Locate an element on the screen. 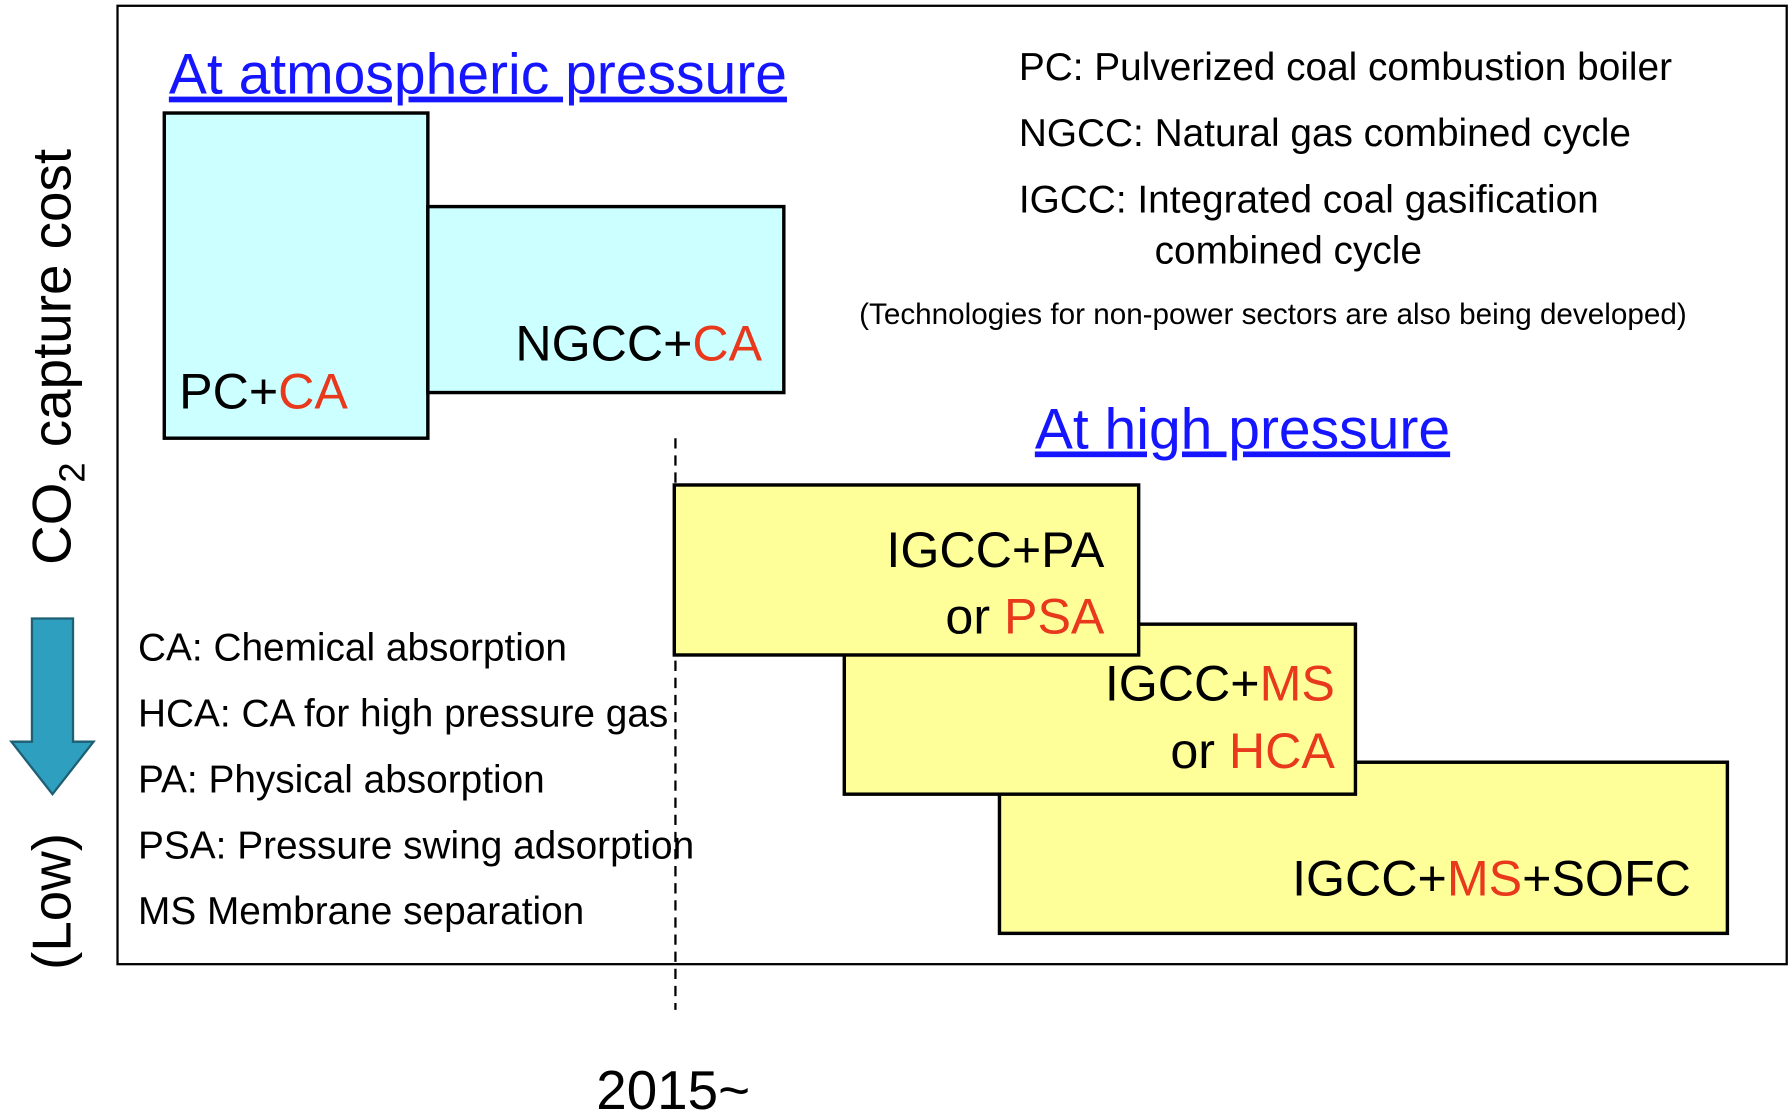  tech-box: IGCC+PA or PSA is located at coordinates (906, 570).